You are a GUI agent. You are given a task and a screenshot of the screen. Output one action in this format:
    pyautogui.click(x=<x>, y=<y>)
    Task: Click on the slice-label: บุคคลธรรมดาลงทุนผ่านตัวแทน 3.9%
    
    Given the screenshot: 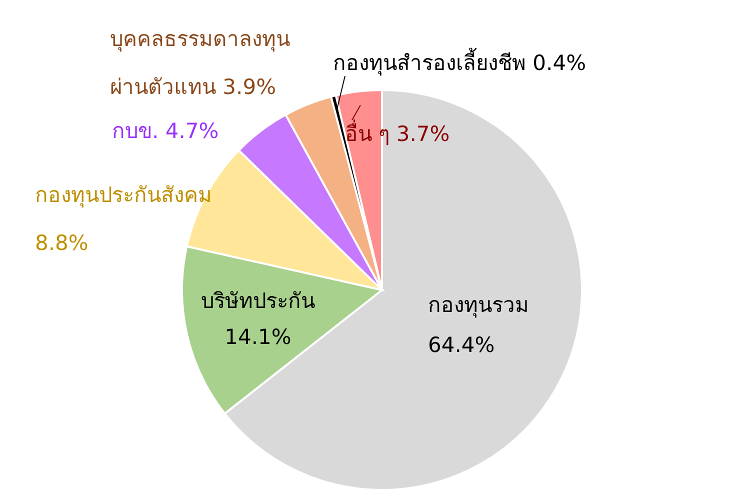 What is the action you would take?
    pyautogui.click(x=200, y=63)
    